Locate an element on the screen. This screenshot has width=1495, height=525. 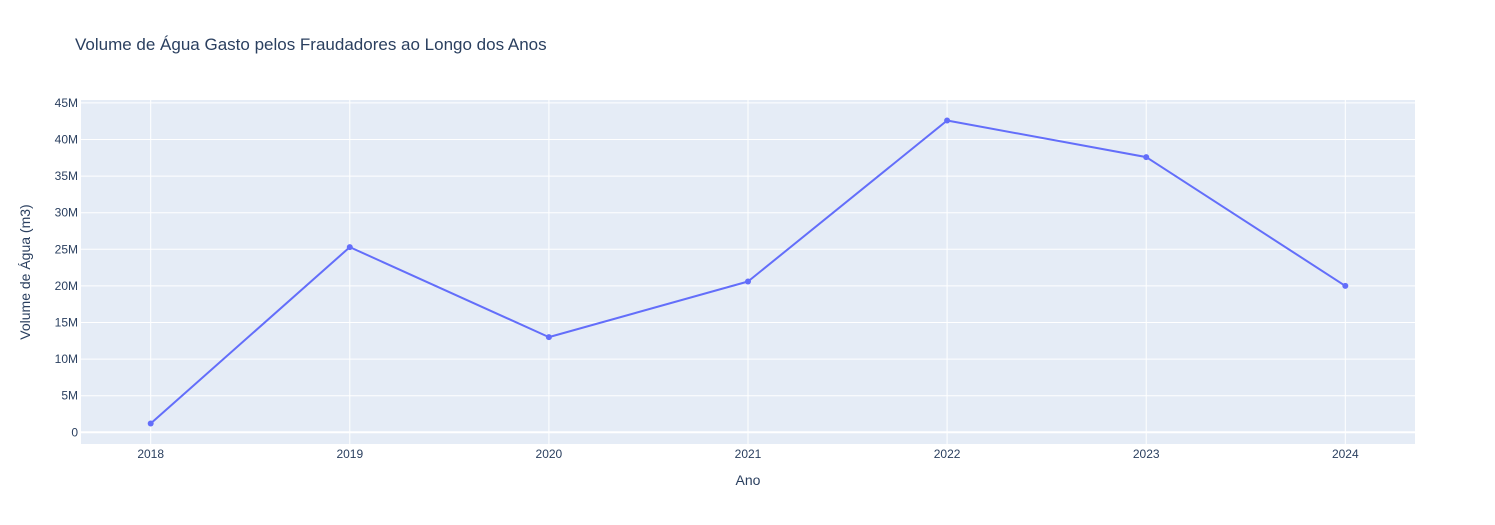
x-tick-label: 2021 is located at coordinates (748, 454).